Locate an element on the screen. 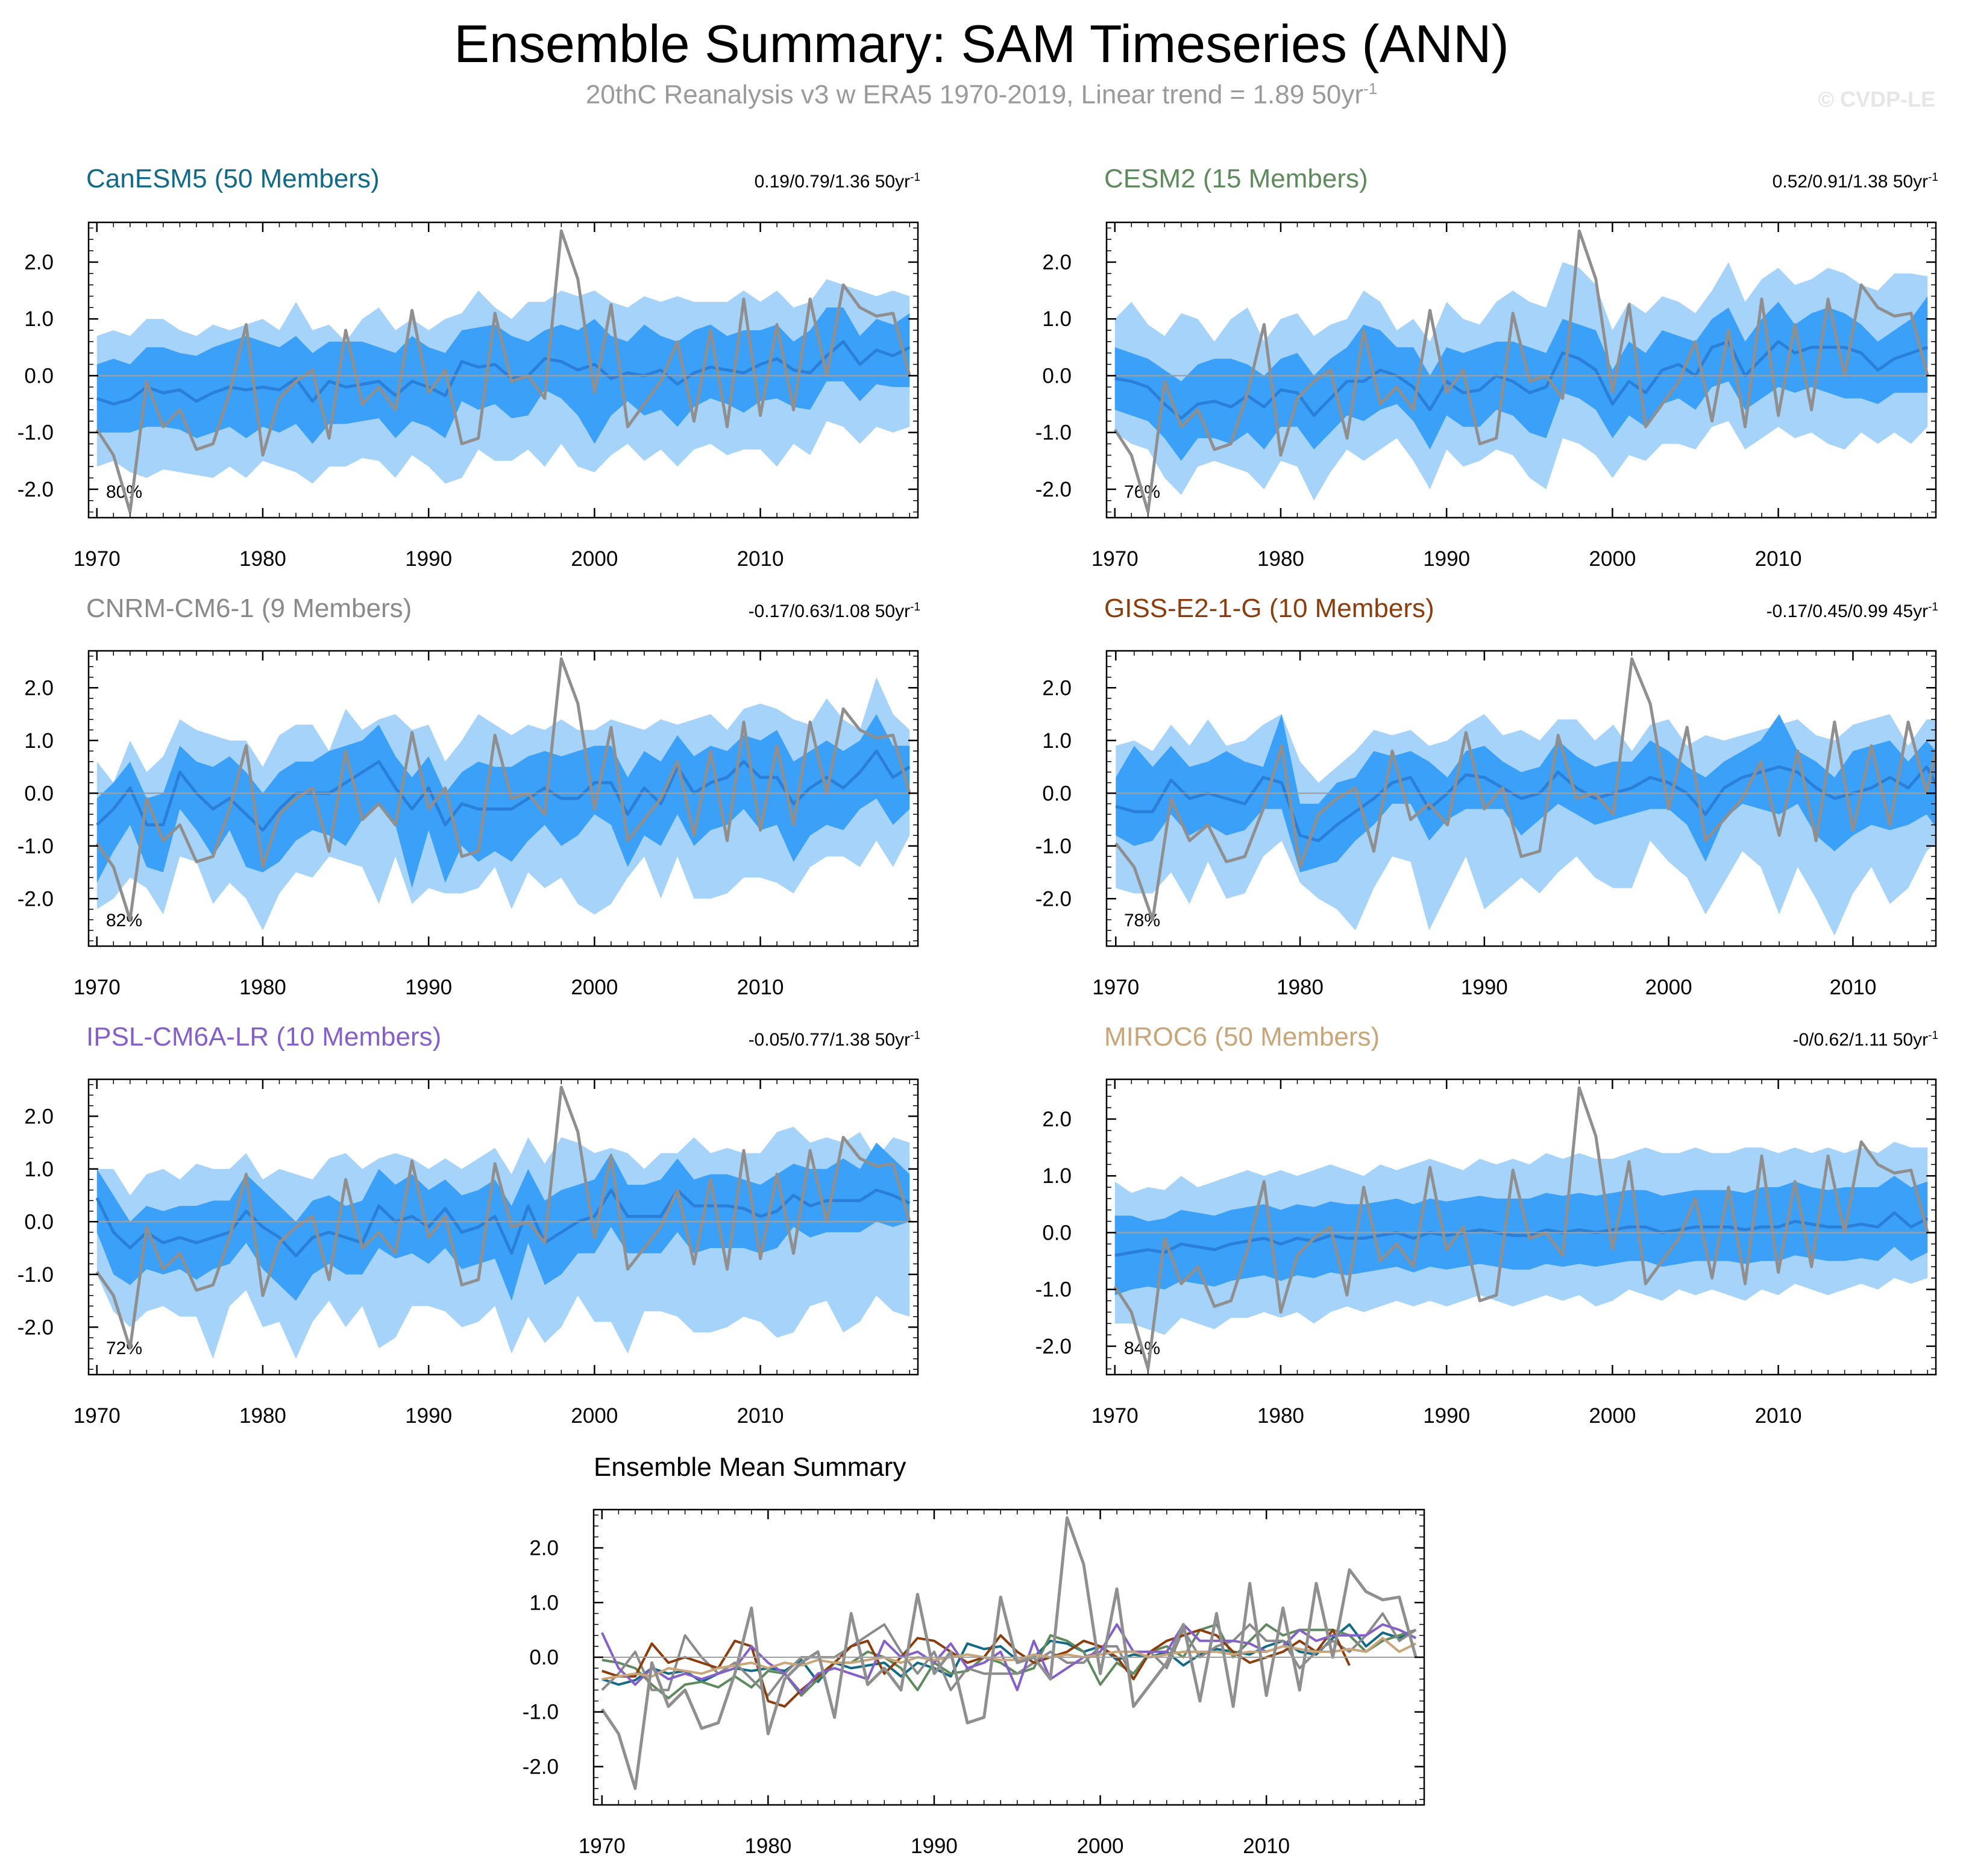  panel-title-giss: GISS-E2-1-G (10 Members) is located at coordinates (1269, 608).